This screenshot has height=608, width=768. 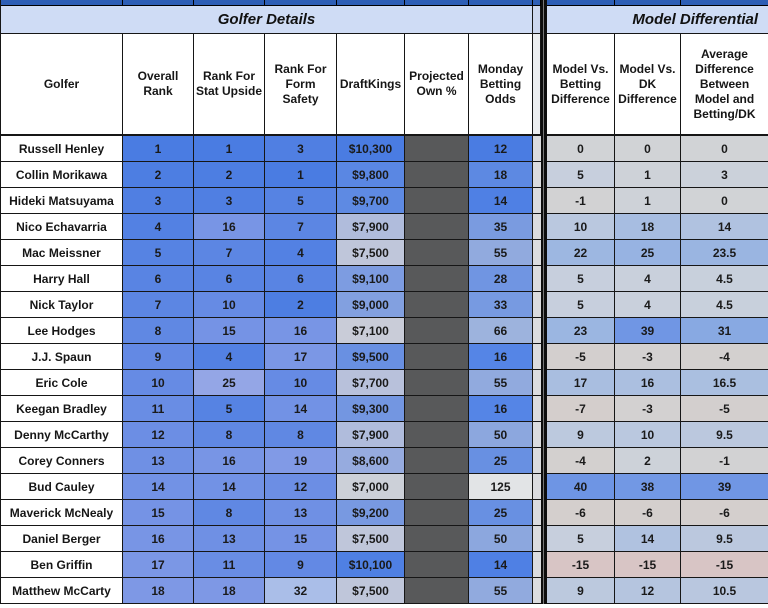 I want to click on avg-difference-cell: 31, so click(x=724, y=331).